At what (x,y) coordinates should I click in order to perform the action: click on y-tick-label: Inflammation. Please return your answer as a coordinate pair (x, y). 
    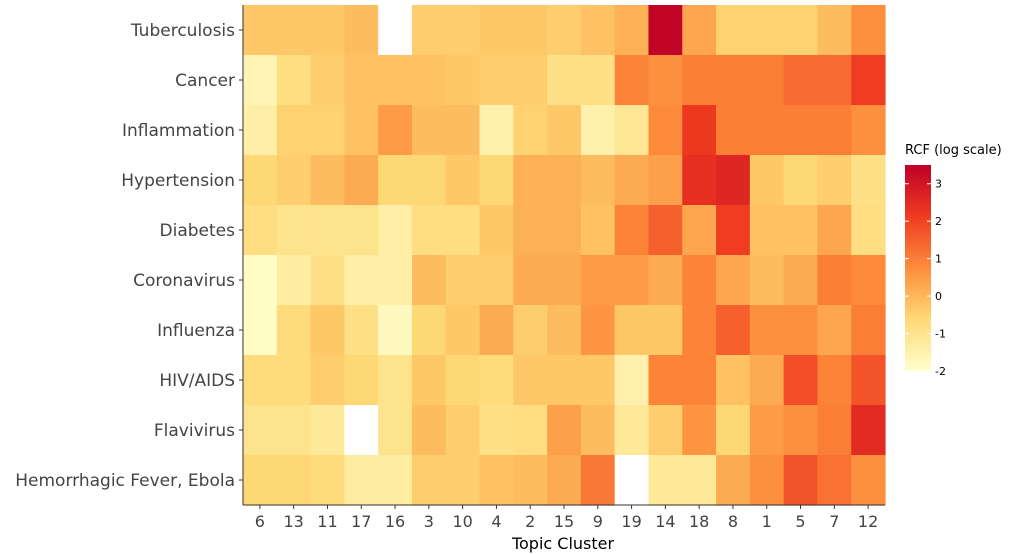
    Looking at the image, I should click on (178, 131).